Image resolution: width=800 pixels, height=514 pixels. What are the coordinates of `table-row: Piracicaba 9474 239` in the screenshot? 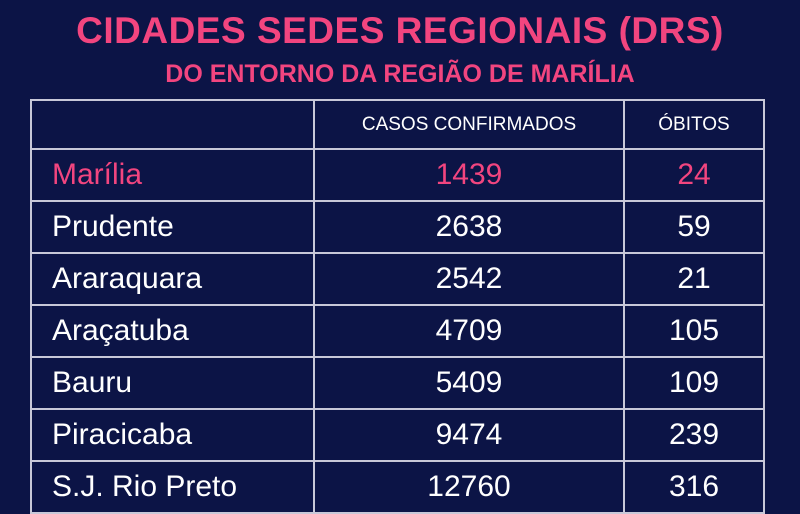 It's located at (397, 435).